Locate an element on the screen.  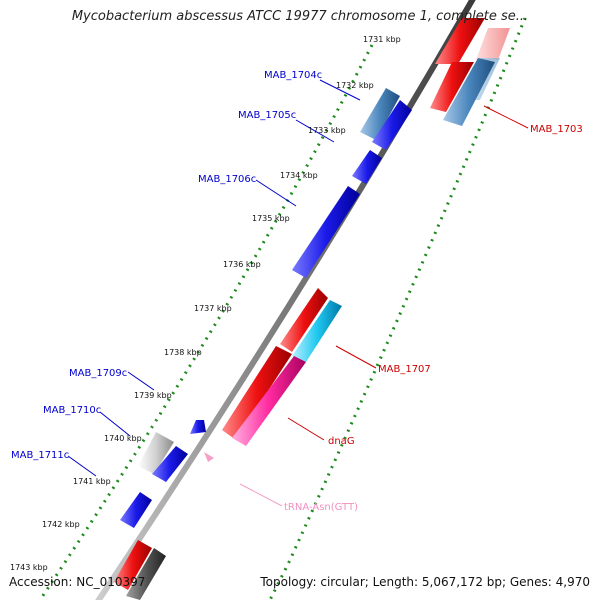
tick-label: 1738 kbp is located at coordinates (183, 352).